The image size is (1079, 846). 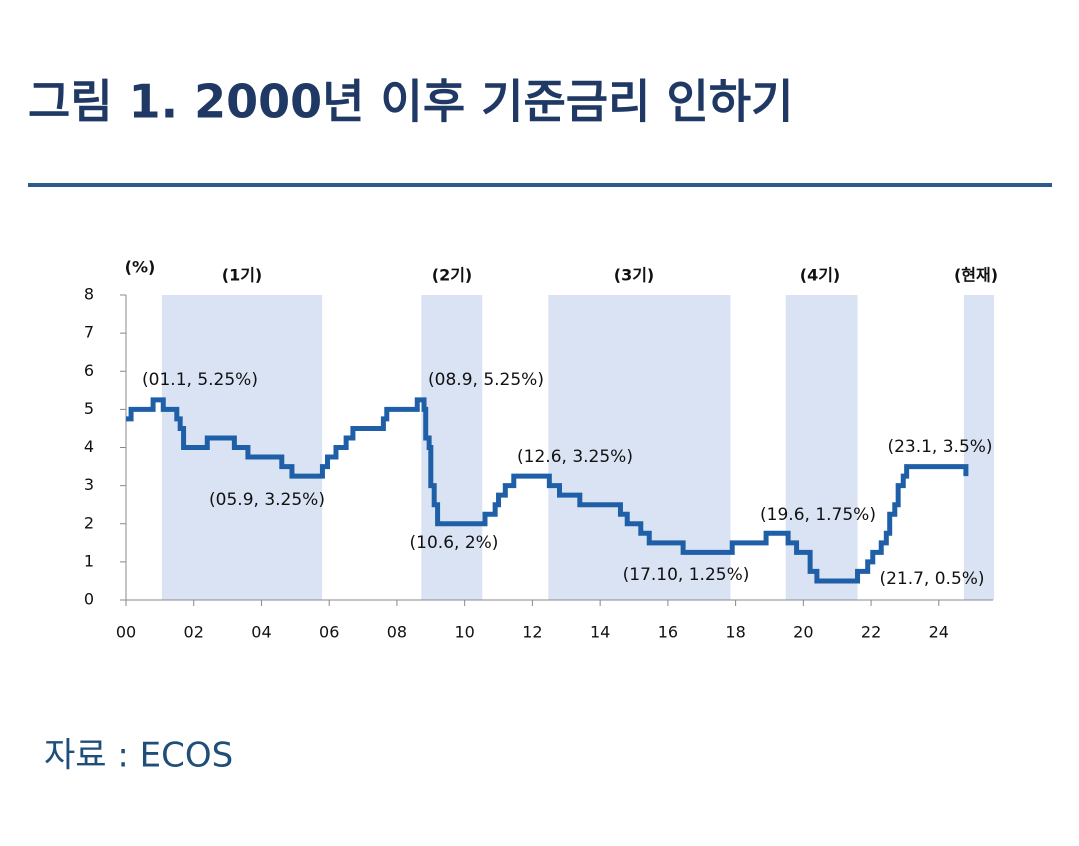 What do you see at coordinates (200, 380) in the screenshot?
I see `annotation: (01.1, 5.25%)` at bounding box center [200, 380].